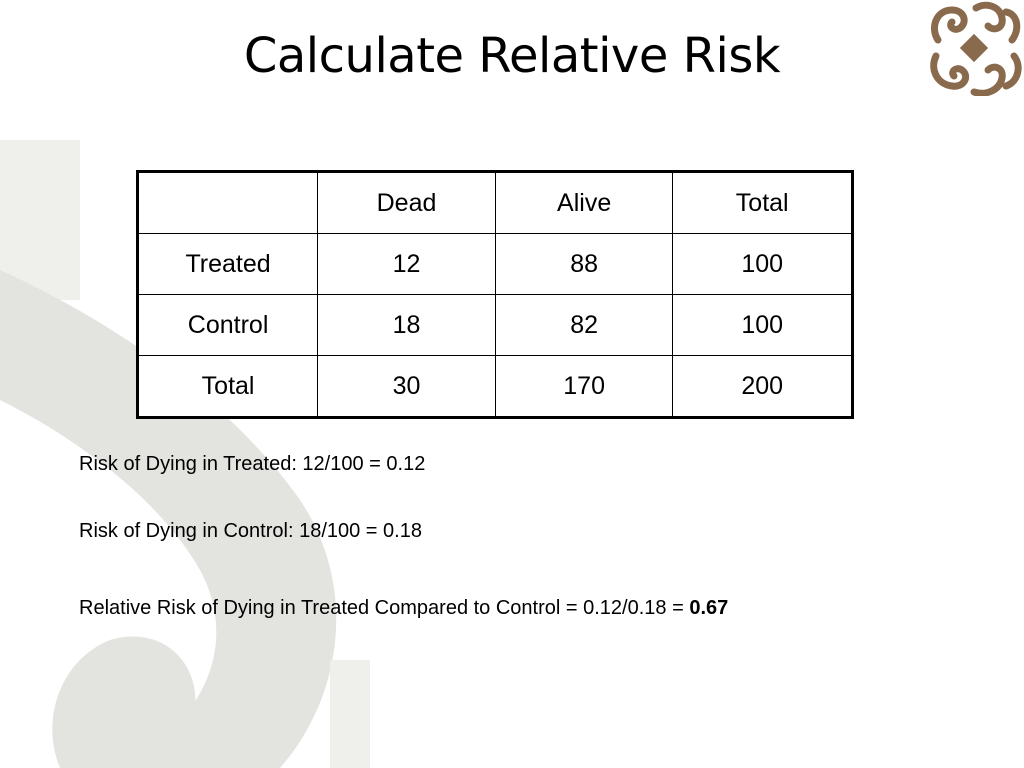  I want to click on table-cell: 12, so click(406, 264).